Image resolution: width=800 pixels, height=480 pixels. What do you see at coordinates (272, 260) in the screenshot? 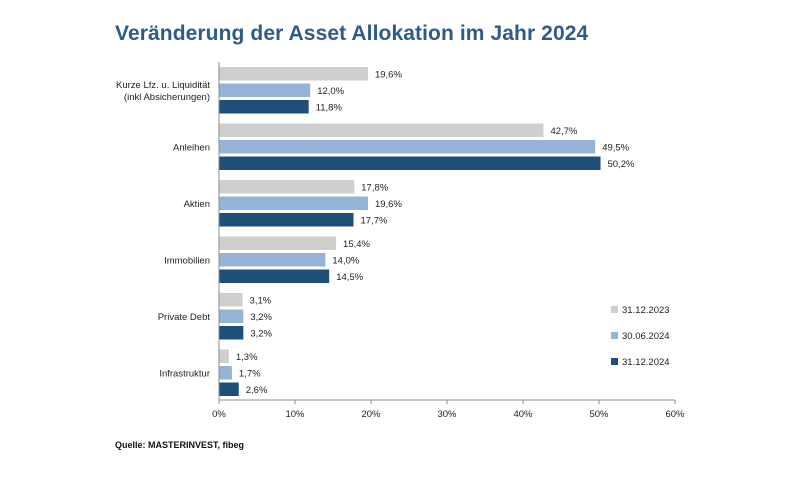
I see `bar-30.06.2024-3` at bounding box center [272, 260].